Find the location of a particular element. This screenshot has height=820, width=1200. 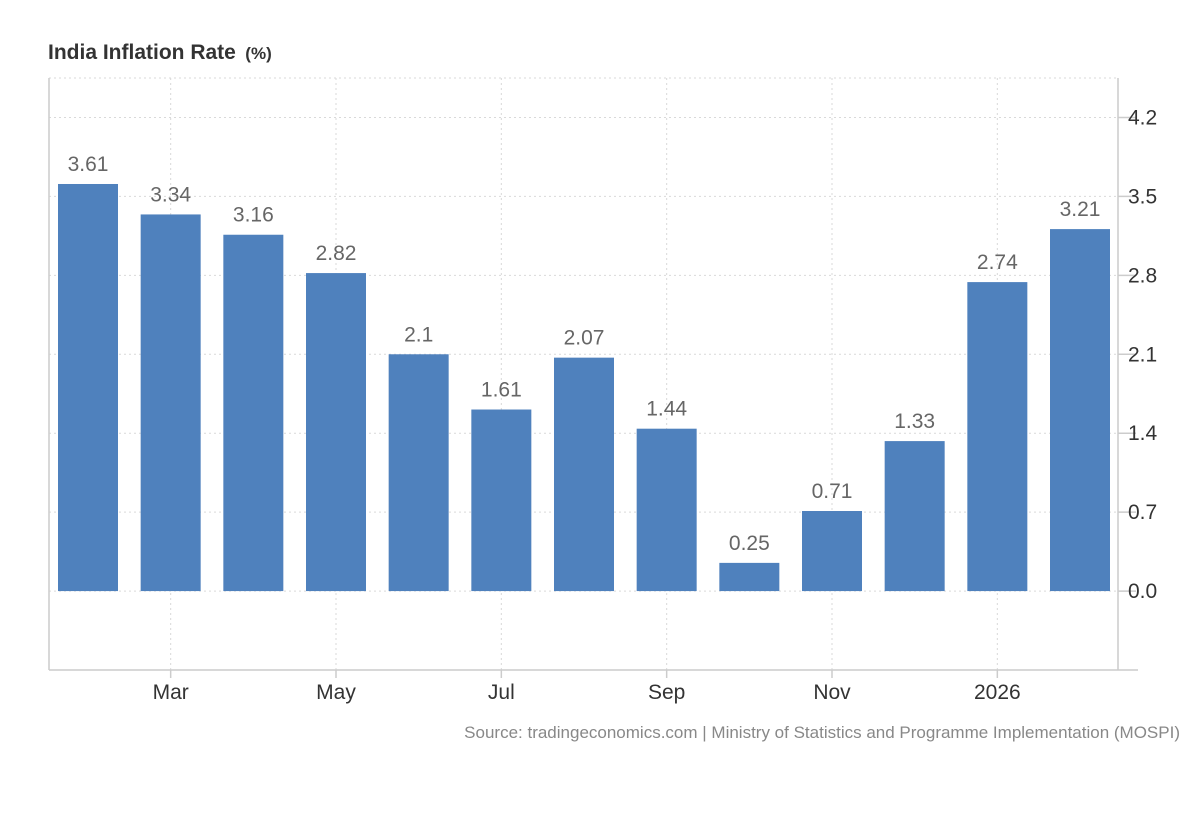

data-label: 2.82 is located at coordinates (336, 253).